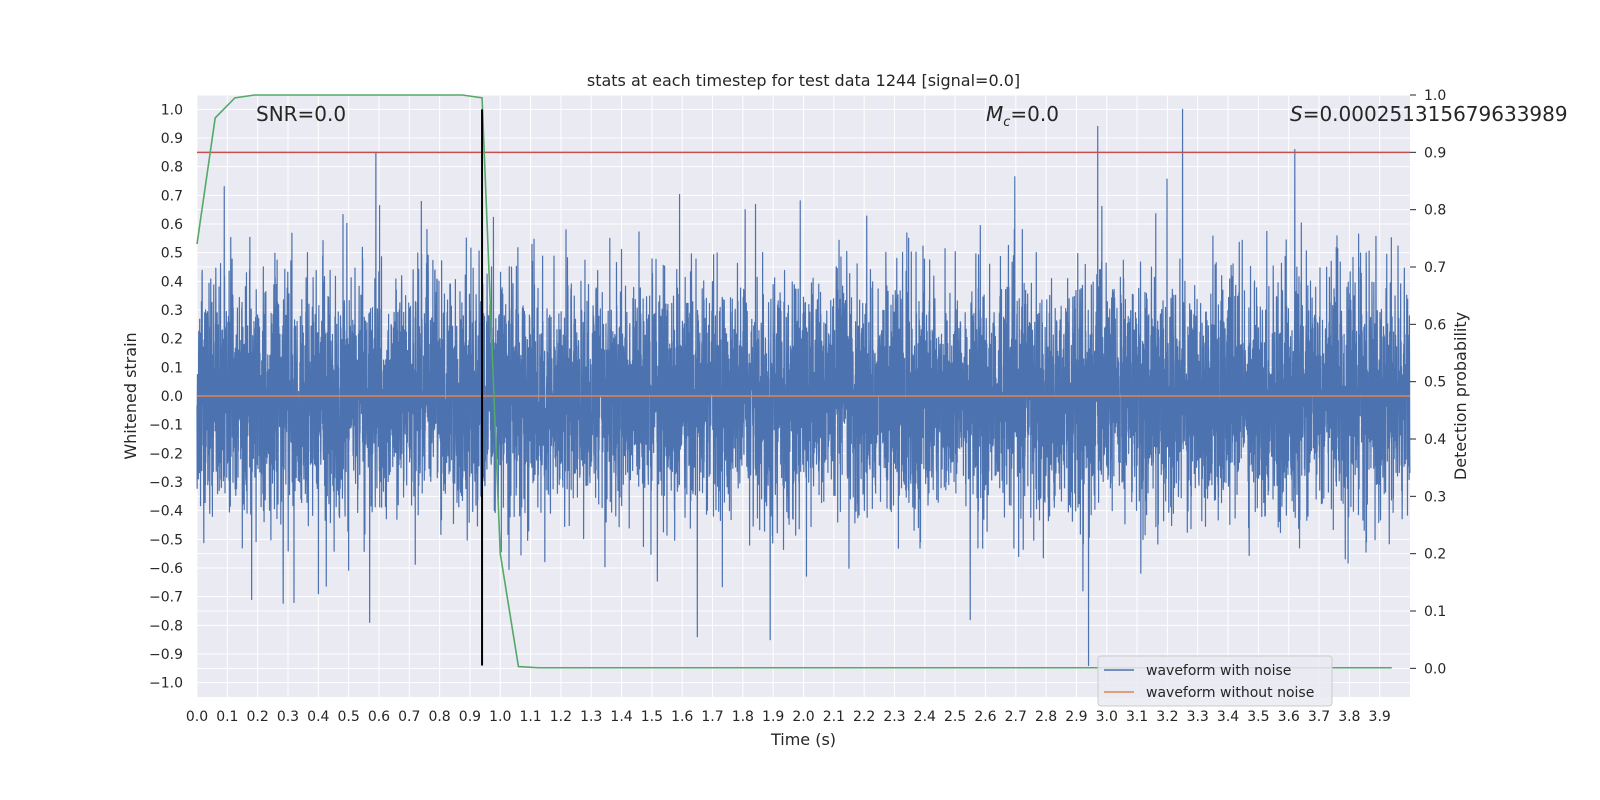  Describe the element at coordinates (166, 569) in the screenshot. I see `y-tick-label: −0.6` at that location.